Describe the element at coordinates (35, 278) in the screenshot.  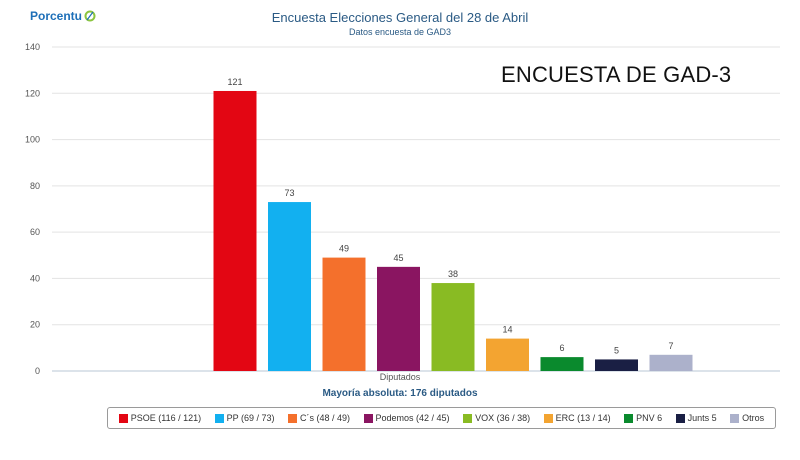
I see `y-tick-label: 40` at that location.